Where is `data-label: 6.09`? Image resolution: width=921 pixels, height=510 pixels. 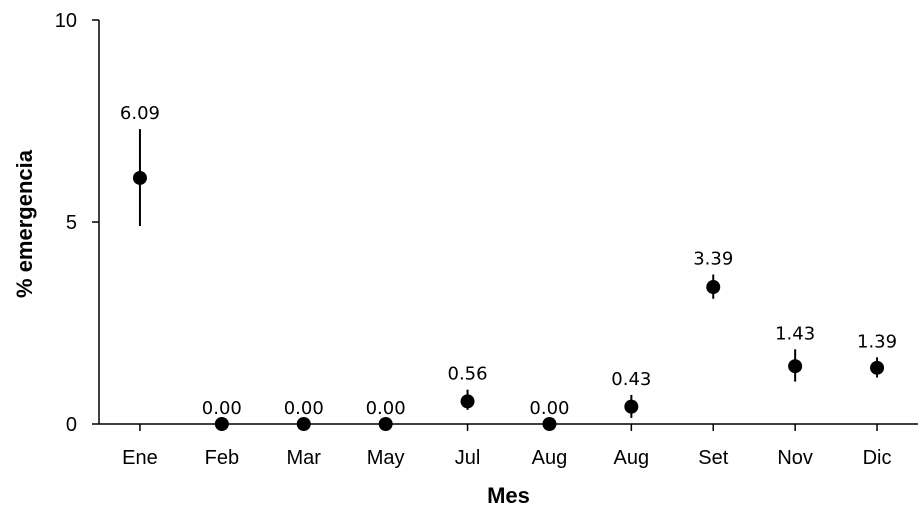
data-label: 6.09 is located at coordinates (140, 113).